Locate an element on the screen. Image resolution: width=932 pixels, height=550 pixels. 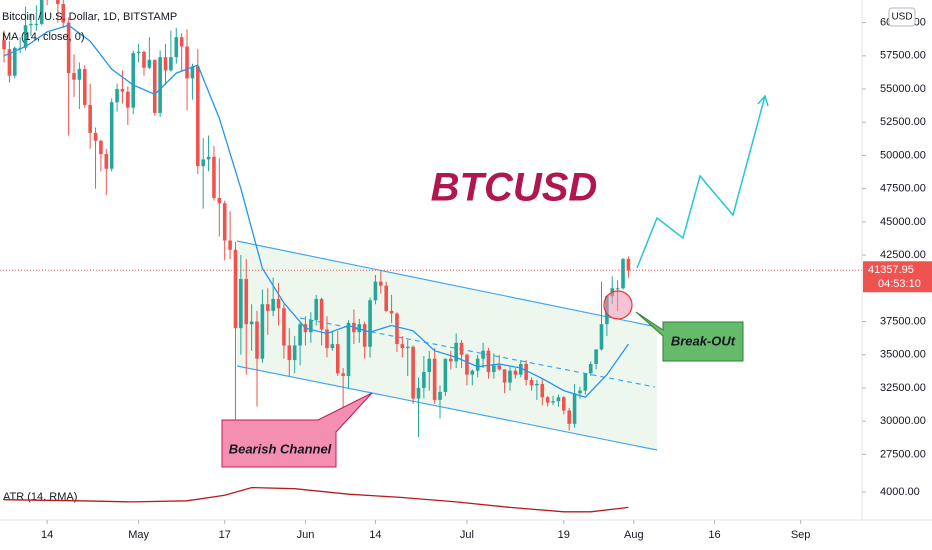
last-price-box is located at coordinates (897, 277).